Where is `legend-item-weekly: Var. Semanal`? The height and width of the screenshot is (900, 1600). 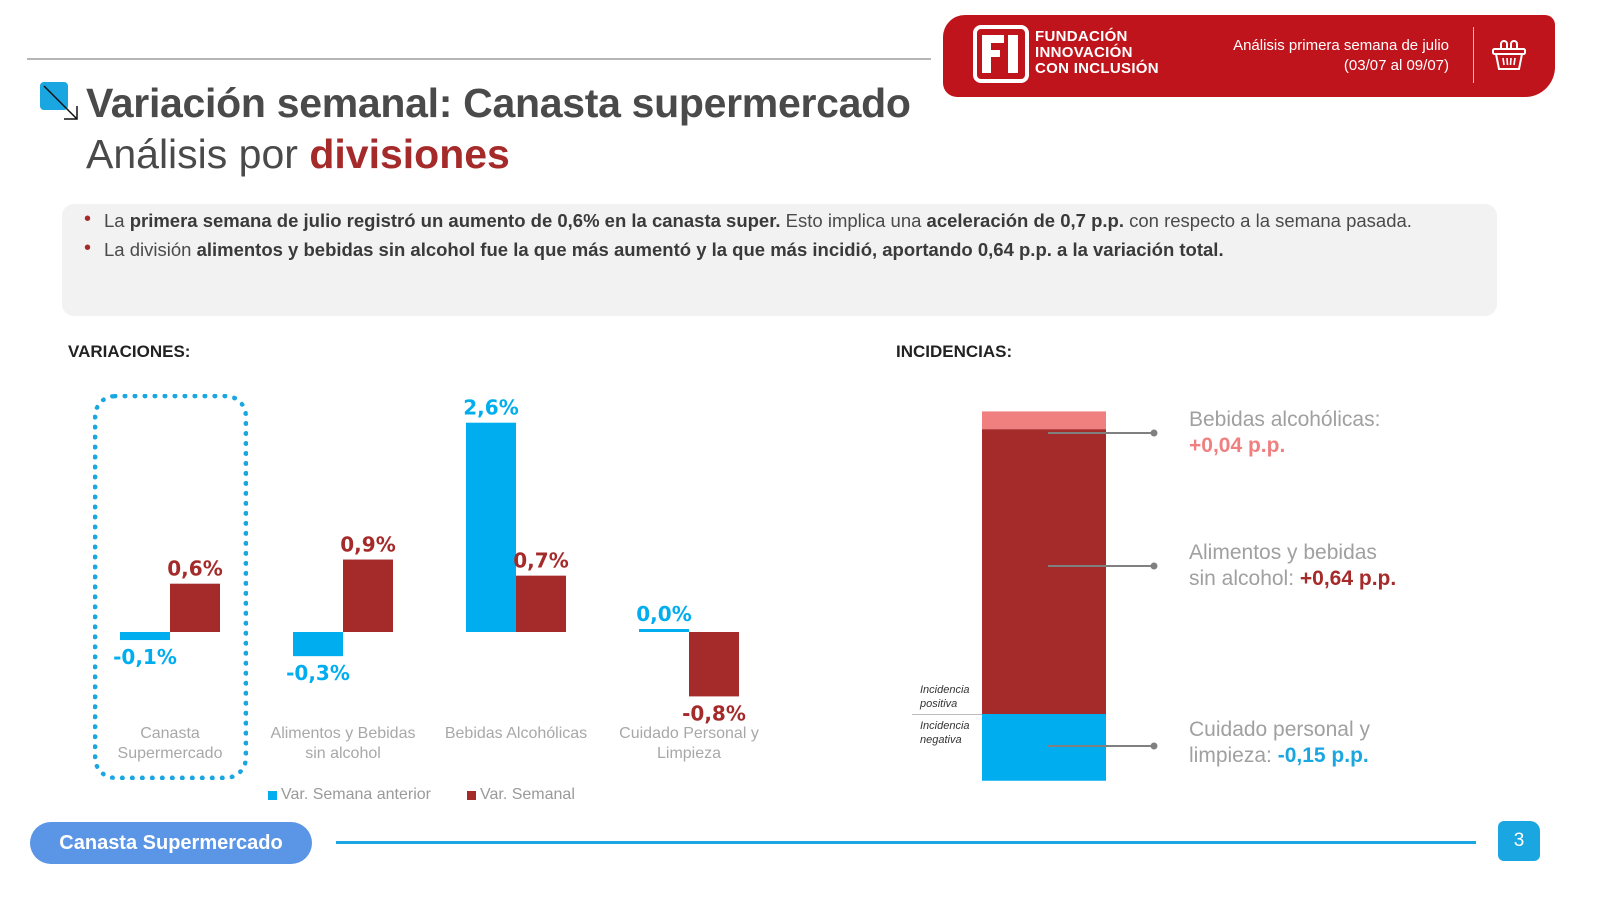
legend-item-weekly: Var. Semanal is located at coordinates (521, 795).